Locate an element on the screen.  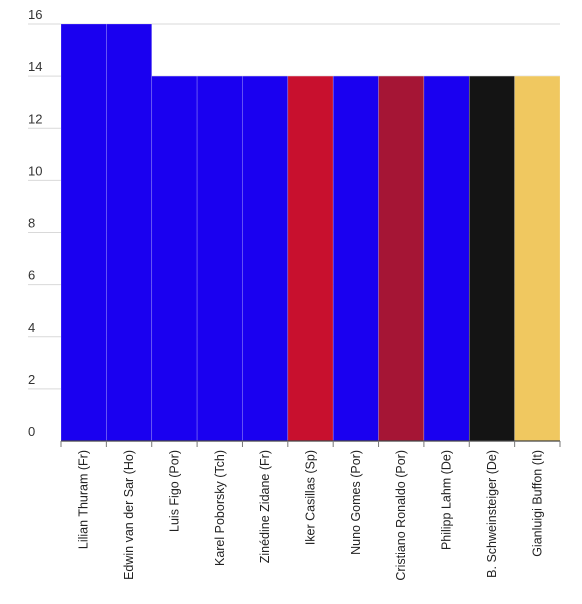
x-category-label-10: B. Schweinsteiger (De) is located at coordinates (492, 514).